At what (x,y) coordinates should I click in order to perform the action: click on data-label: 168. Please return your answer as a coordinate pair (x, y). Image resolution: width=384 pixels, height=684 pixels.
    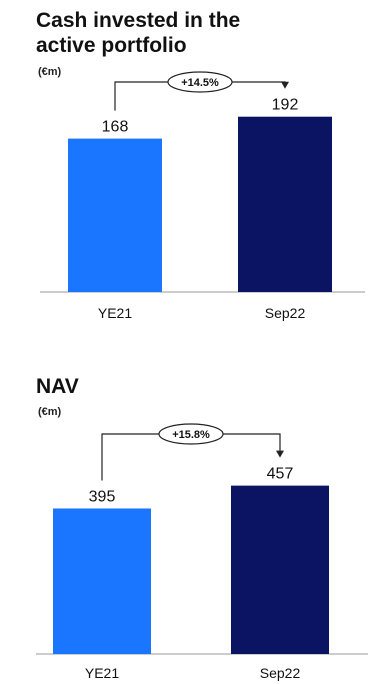
    Looking at the image, I should click on (115, 127).